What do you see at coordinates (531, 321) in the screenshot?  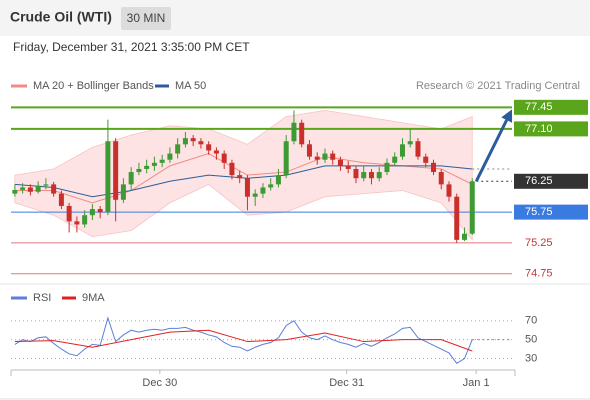 I see `rsi-tick-label: 70` at bounding box center [531, 321].